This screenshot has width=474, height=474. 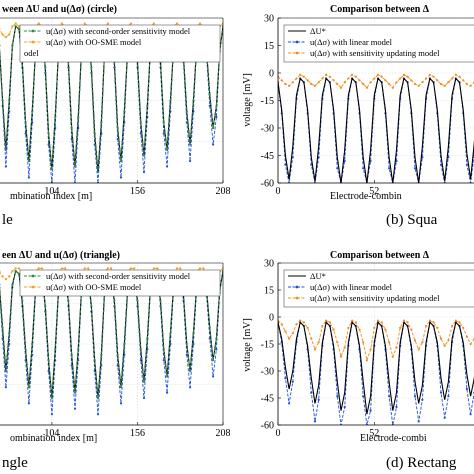 I want to click on legend-box, so click(x=378, y=288).